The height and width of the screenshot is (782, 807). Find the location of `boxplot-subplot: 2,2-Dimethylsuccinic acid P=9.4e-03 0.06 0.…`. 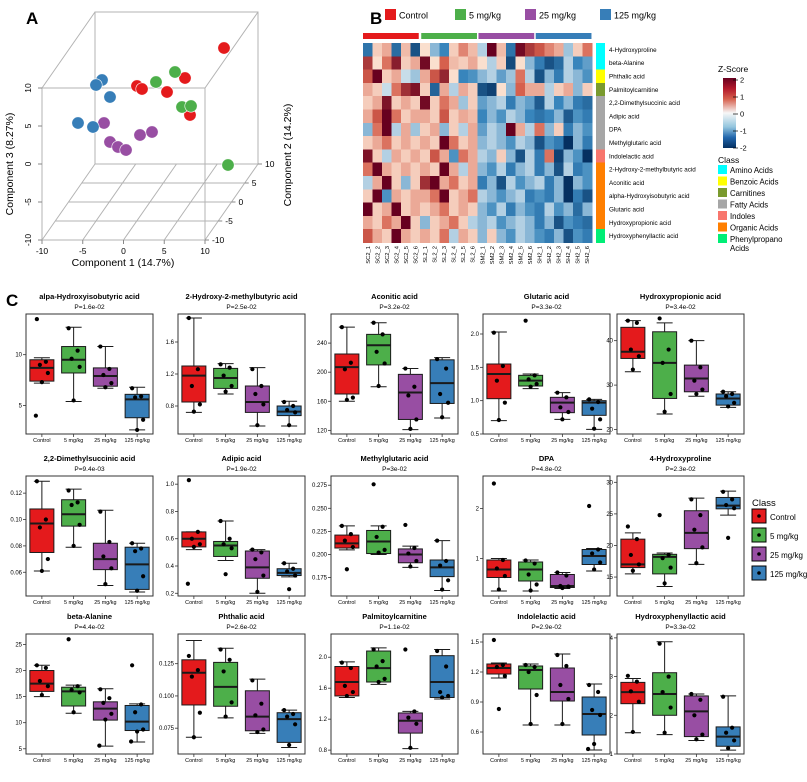

boxplot-subplot: 2,2-Dimethylsuccinic acid P=9.4e-03 0.06 0.… is located at coordinates (82, 530).